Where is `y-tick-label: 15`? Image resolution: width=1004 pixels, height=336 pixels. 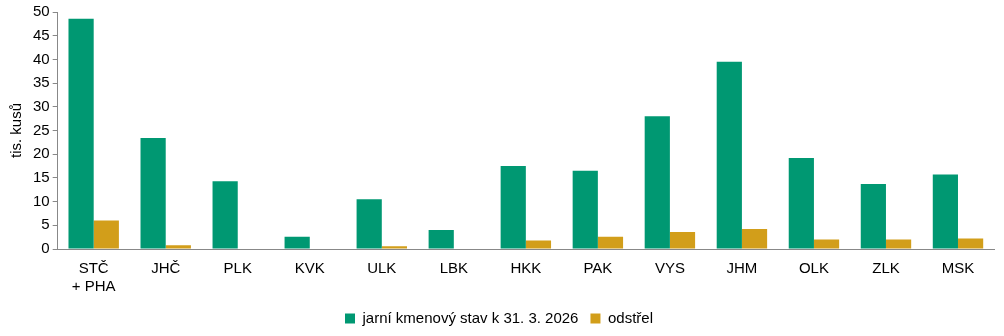
y-tick-label: 15 is located at coordinates (41, 177).